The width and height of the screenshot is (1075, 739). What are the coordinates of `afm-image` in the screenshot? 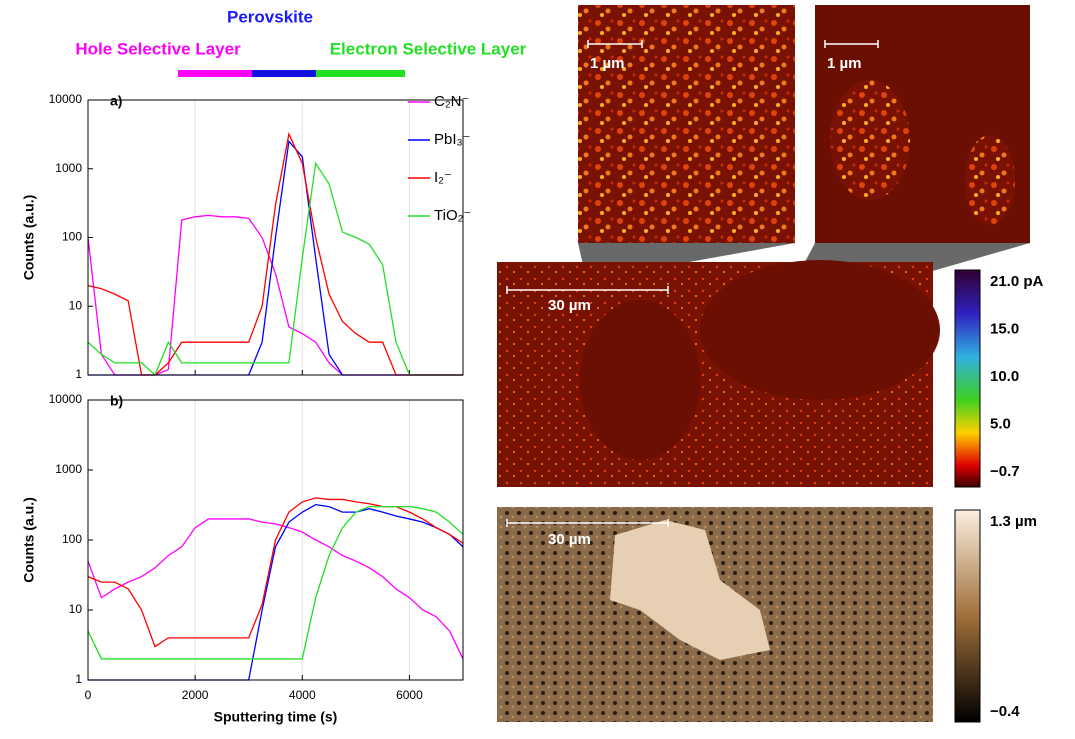 It's located at (686, 124).